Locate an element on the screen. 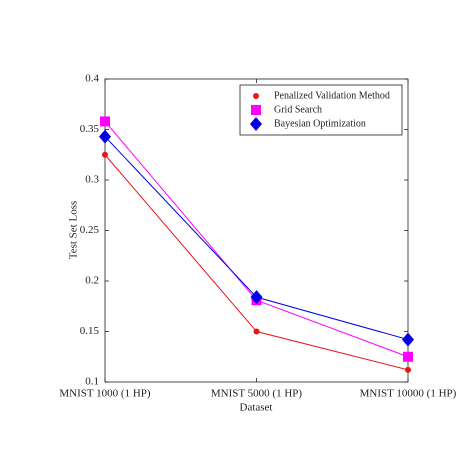  x-axis-label: Dataset is located at coordinates (256, 408).